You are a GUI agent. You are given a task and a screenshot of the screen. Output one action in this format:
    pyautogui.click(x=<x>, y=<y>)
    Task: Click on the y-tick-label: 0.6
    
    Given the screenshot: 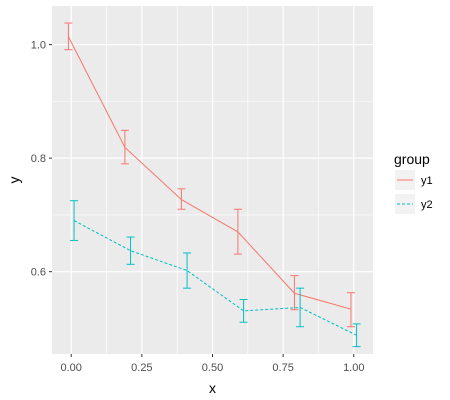 What is the action you would take?
    pyautogui.click(x=38, y=273)
    